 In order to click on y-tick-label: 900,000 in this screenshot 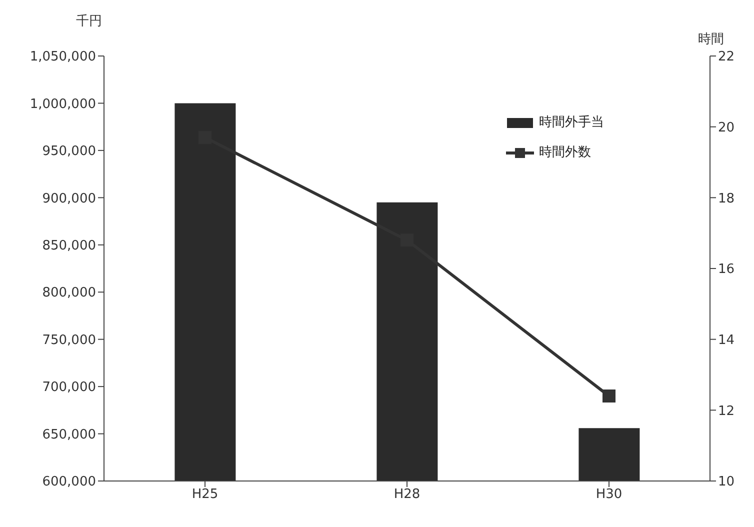, I will do `click(69, 198)`.